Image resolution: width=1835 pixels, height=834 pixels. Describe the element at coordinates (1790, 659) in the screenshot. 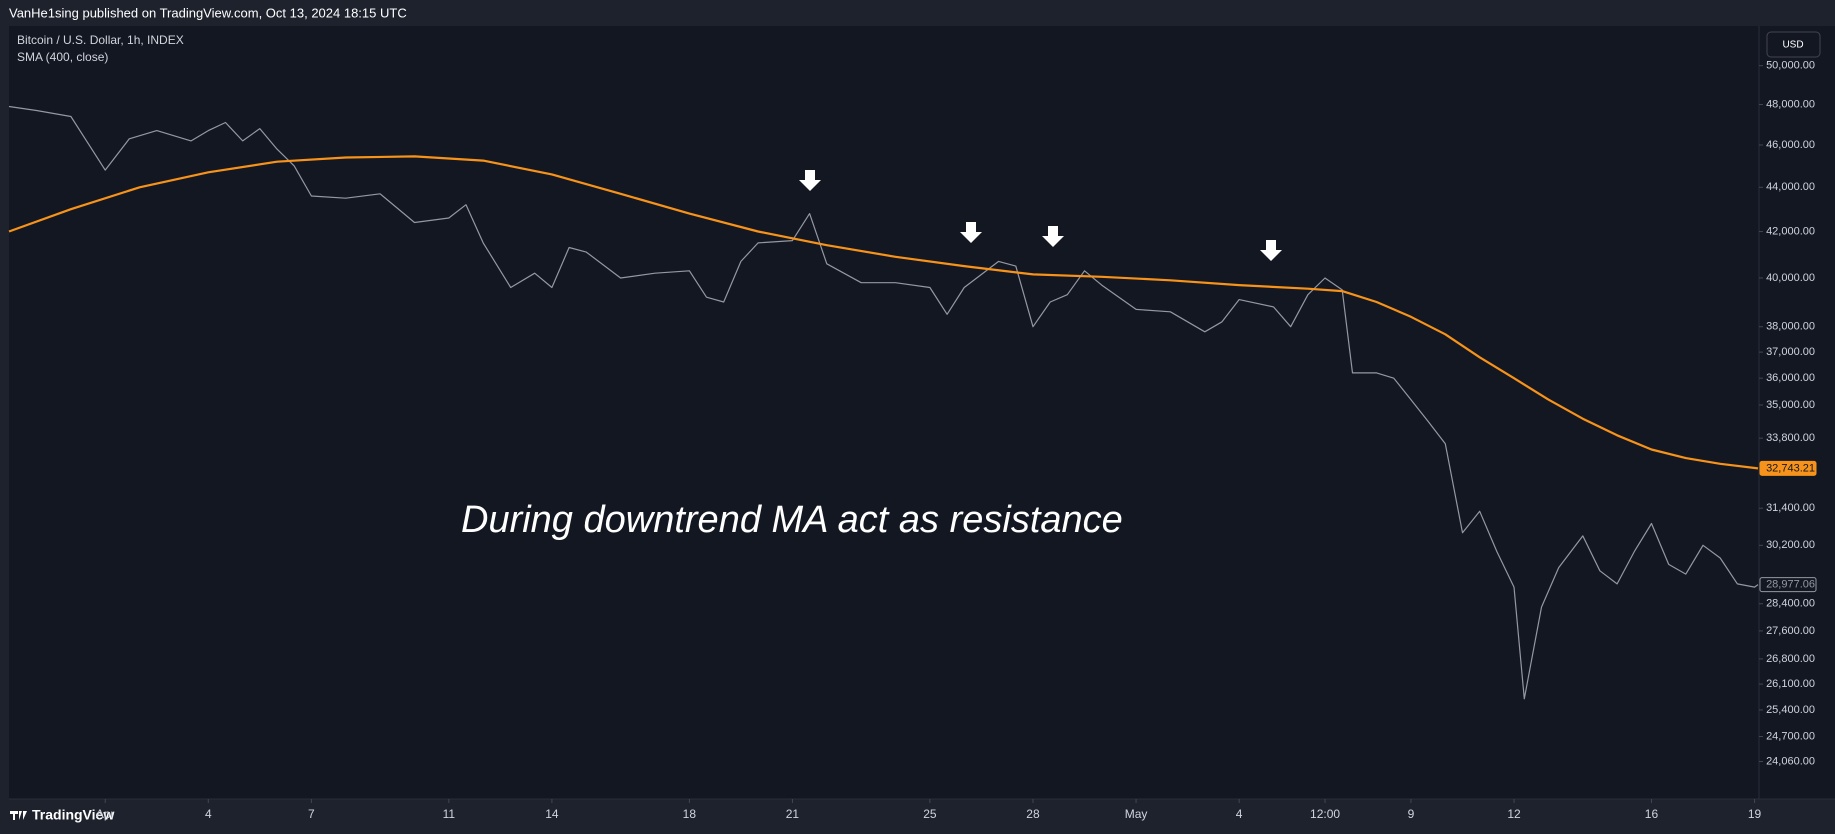

I see `y-tick-label: 26,800.00` at that location.